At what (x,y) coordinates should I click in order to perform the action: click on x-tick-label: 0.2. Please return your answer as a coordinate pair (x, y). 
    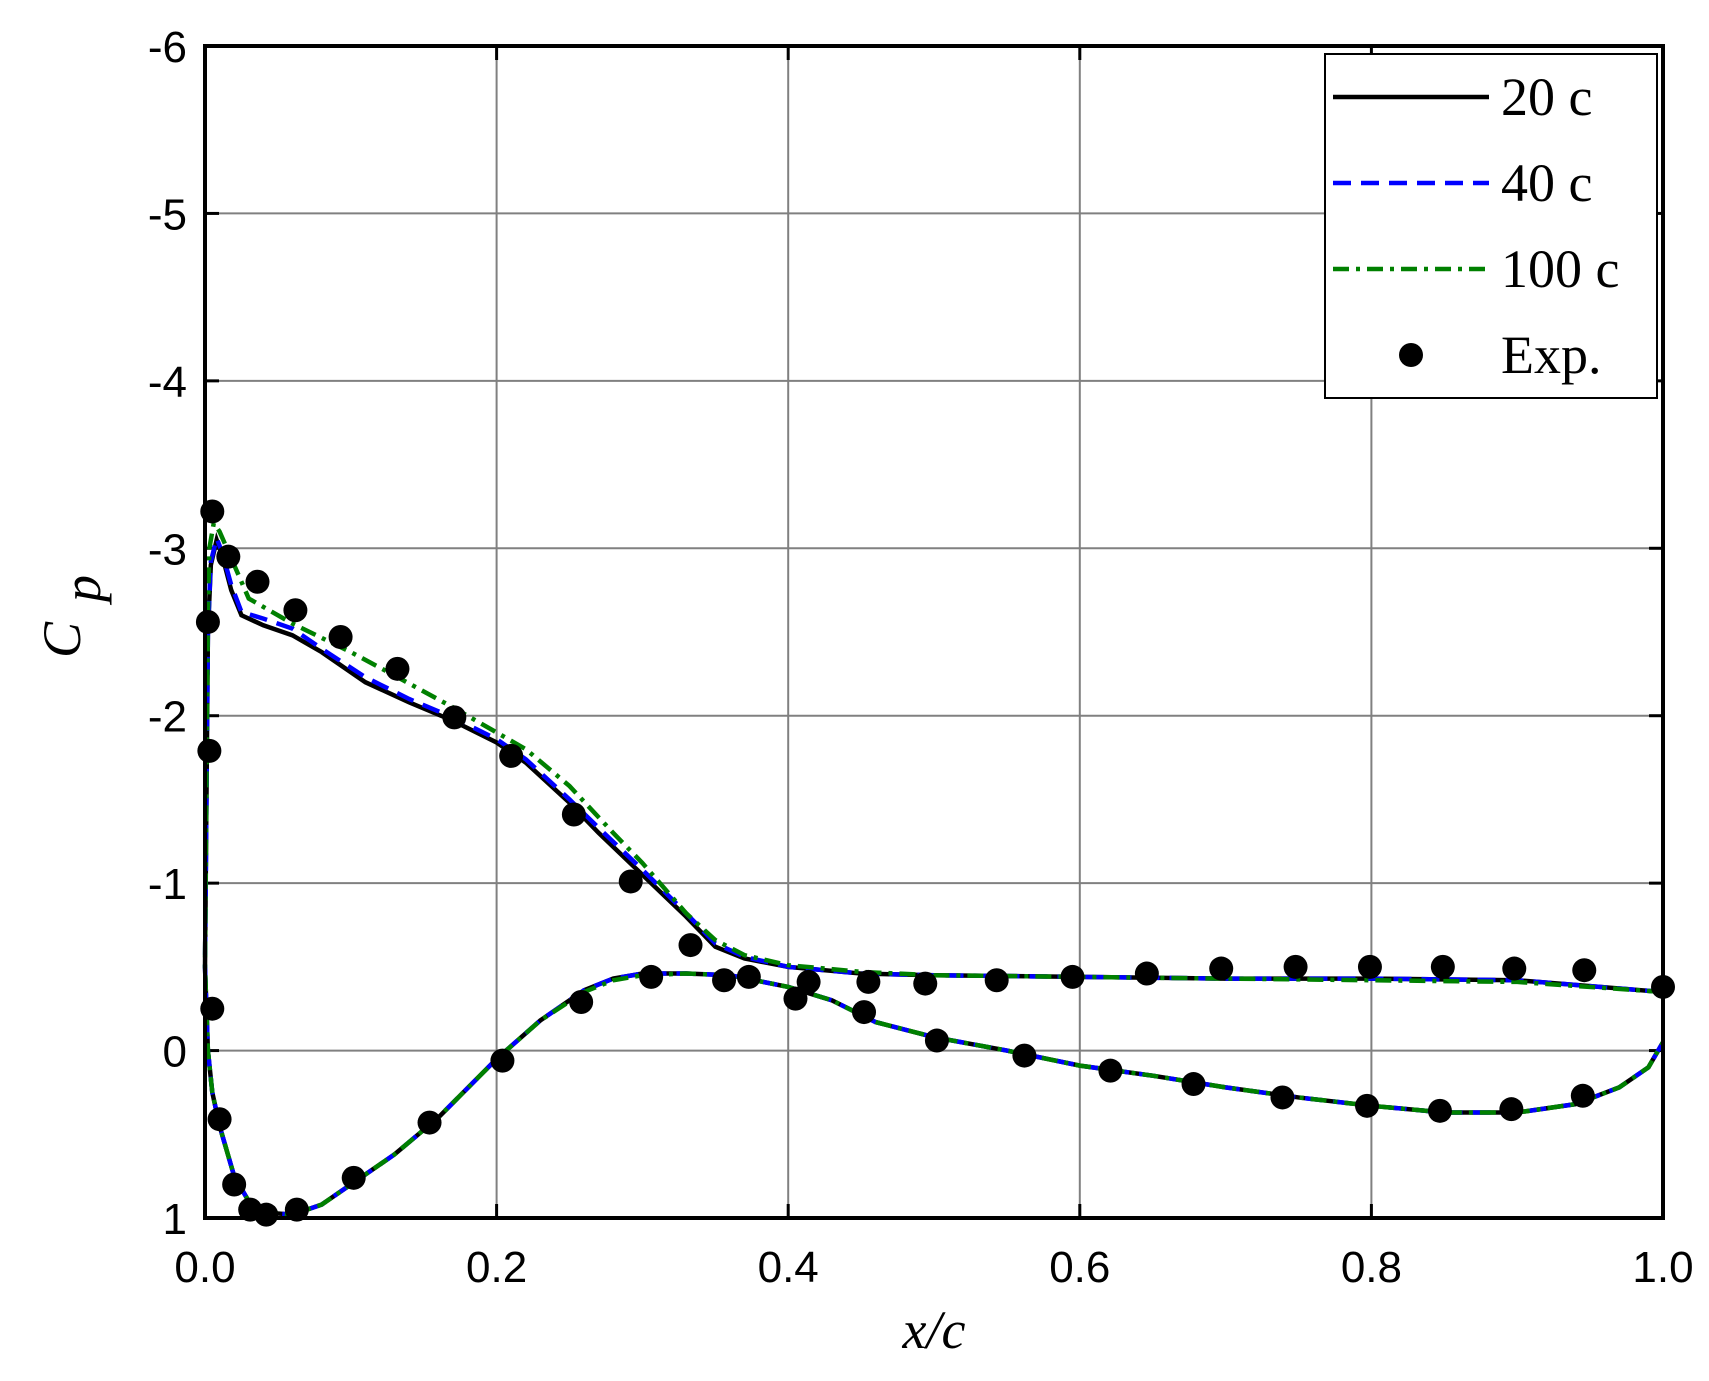
    Looking at the image, I should click on (496, 1267).